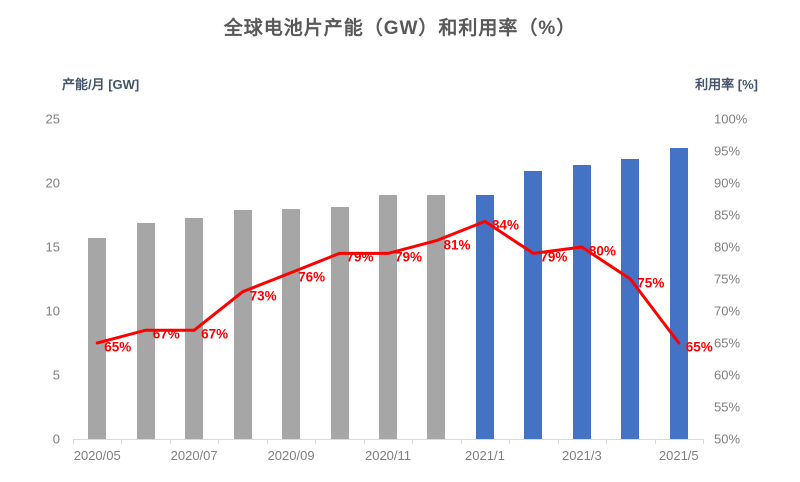  What do you see at coordinates (726, 84) in the screenshot?
I see `right-axis-title: 利用率 [%]` at bounding box center [726, 84].